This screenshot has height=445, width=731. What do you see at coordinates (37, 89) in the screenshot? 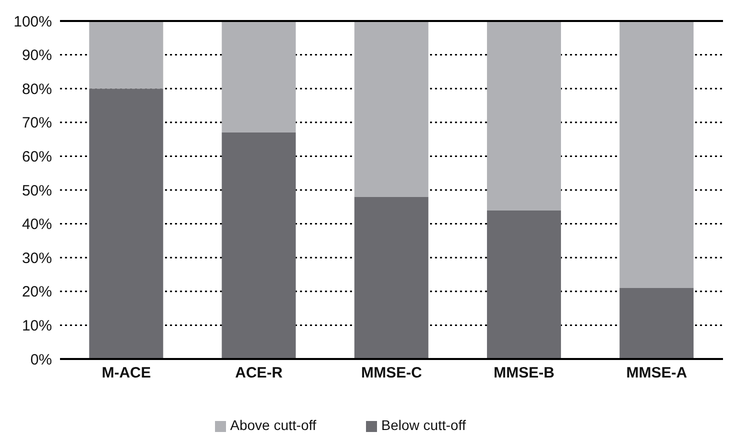
I see `y-tick-label: 80%` at bounding box center [37, 89].